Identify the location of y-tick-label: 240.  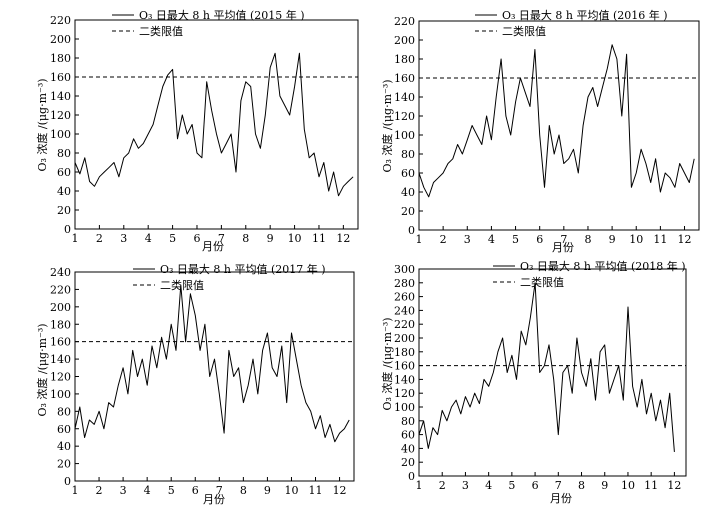
(60, 272).